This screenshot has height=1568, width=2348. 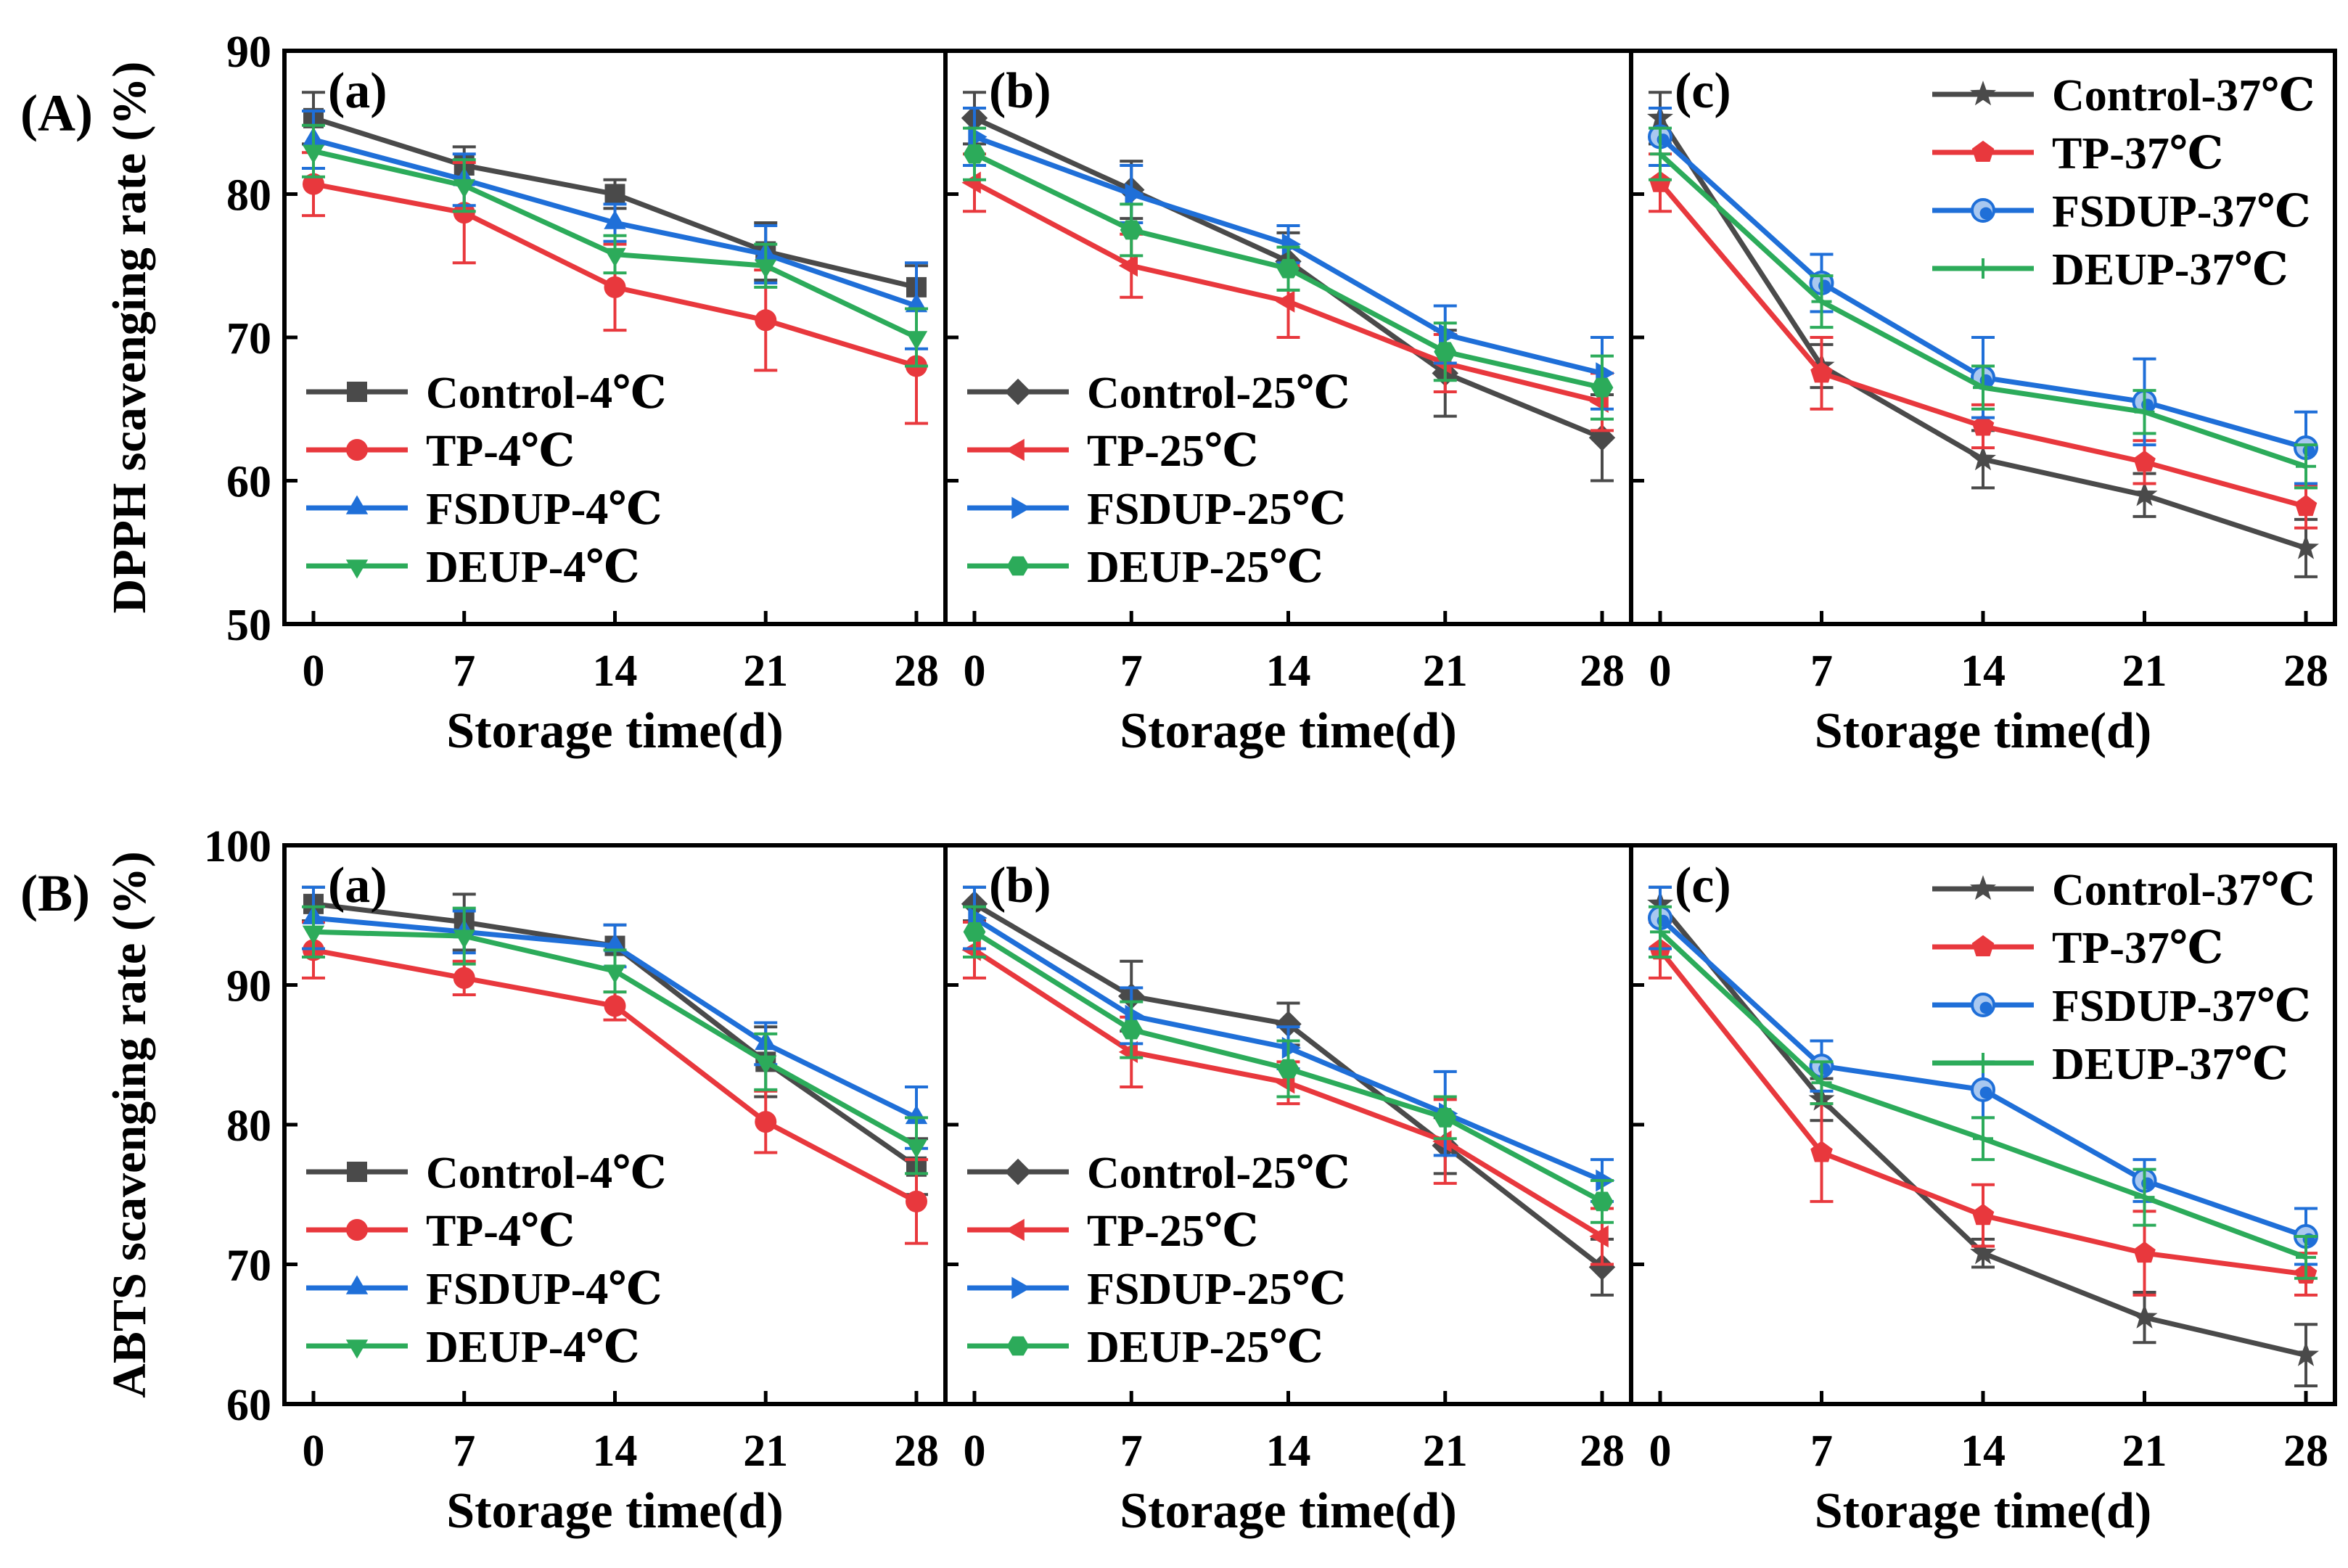 I want to click on legend-marker-A-c-FSDUP, so click(x=1983, y=210).